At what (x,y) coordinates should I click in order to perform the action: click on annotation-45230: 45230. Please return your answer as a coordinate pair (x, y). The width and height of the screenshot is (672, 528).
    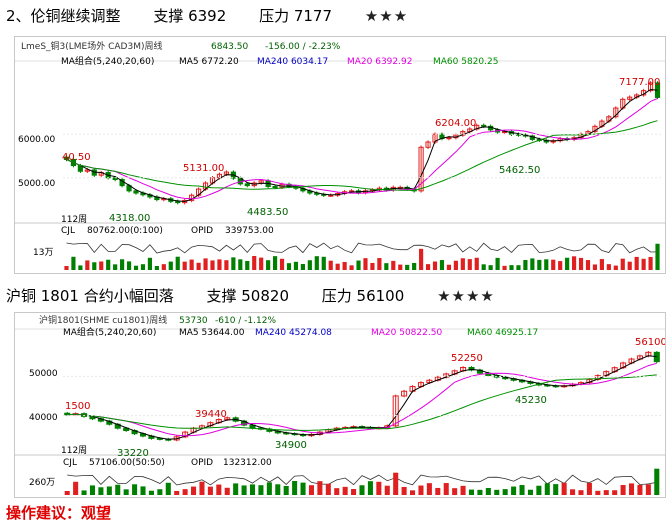
    Looking at the image, I should click on (531, 400).